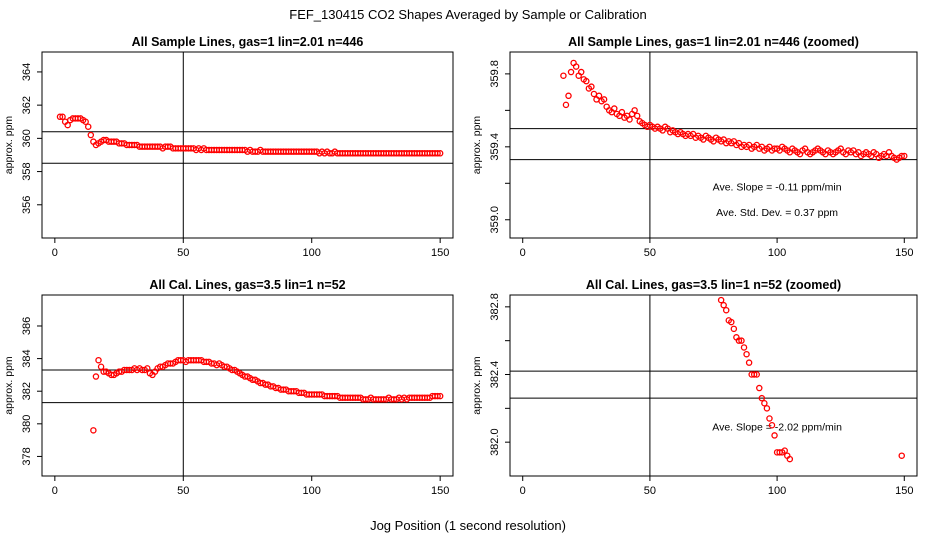 This screenshot has height=540, width=936. Describe the element at coordinates (777, 427) in the screenshot. I see `annotation-text: Ave. Slope = -2.02 ppm/min` at that location.